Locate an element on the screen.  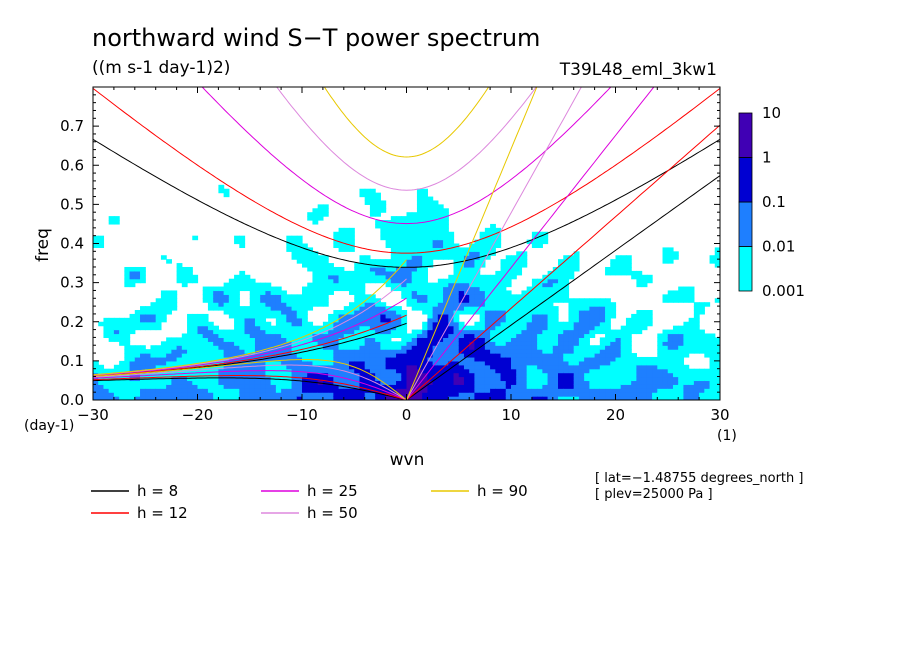
x-tick-label: 10 is located at coordinates (510, 415).